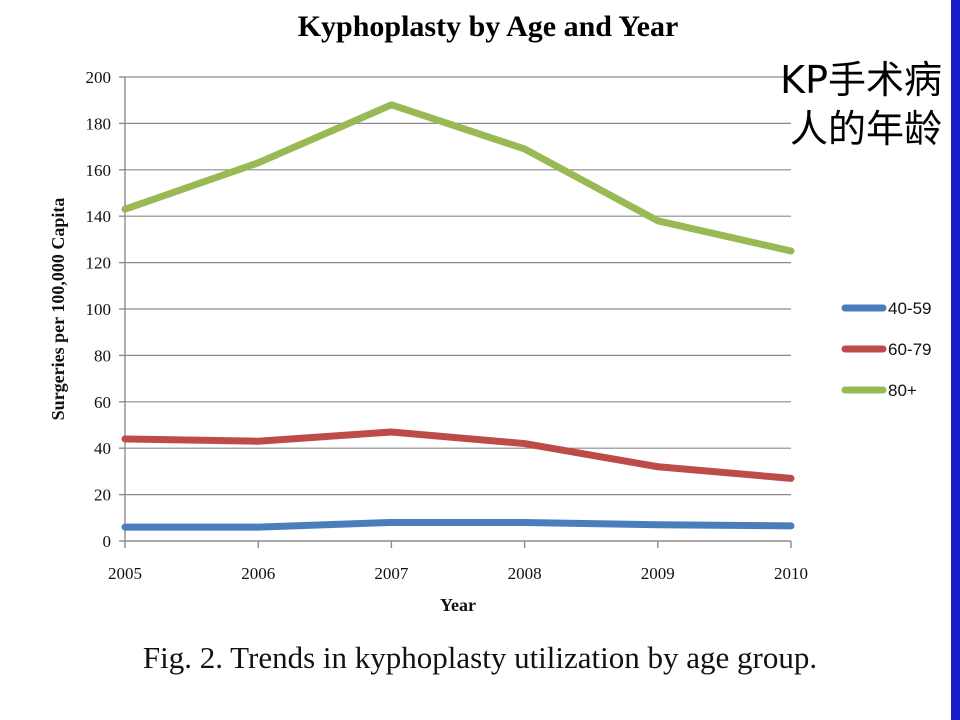 This screenshot has width=960, height=720. What do you see at coordinates (99, 309) in the screenshot?
I see `y-tick-label: 100` at bounding box center [99, 309].